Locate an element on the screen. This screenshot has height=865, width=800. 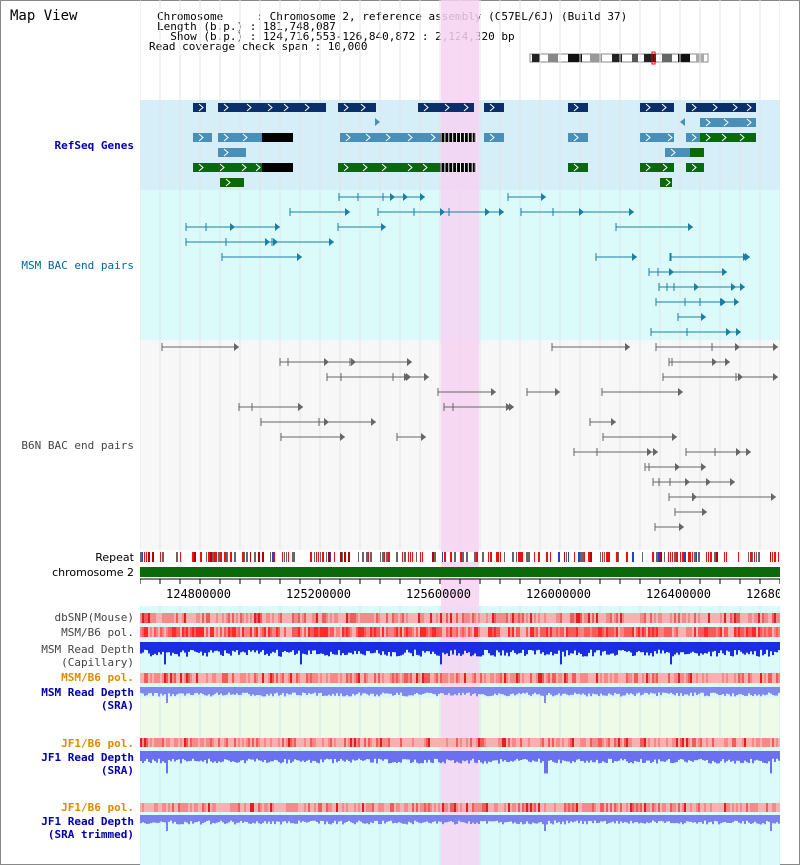
strand-arrow is located at coordinates (410, 167).